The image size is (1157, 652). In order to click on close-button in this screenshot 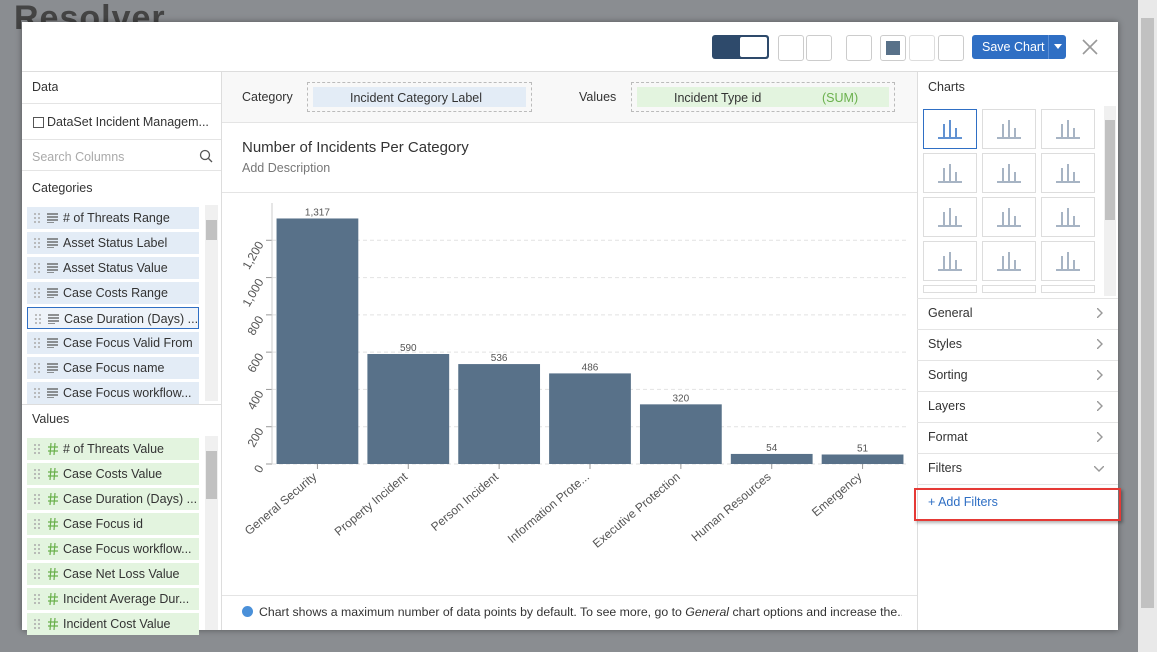, I will do `click(1090, 47)`.